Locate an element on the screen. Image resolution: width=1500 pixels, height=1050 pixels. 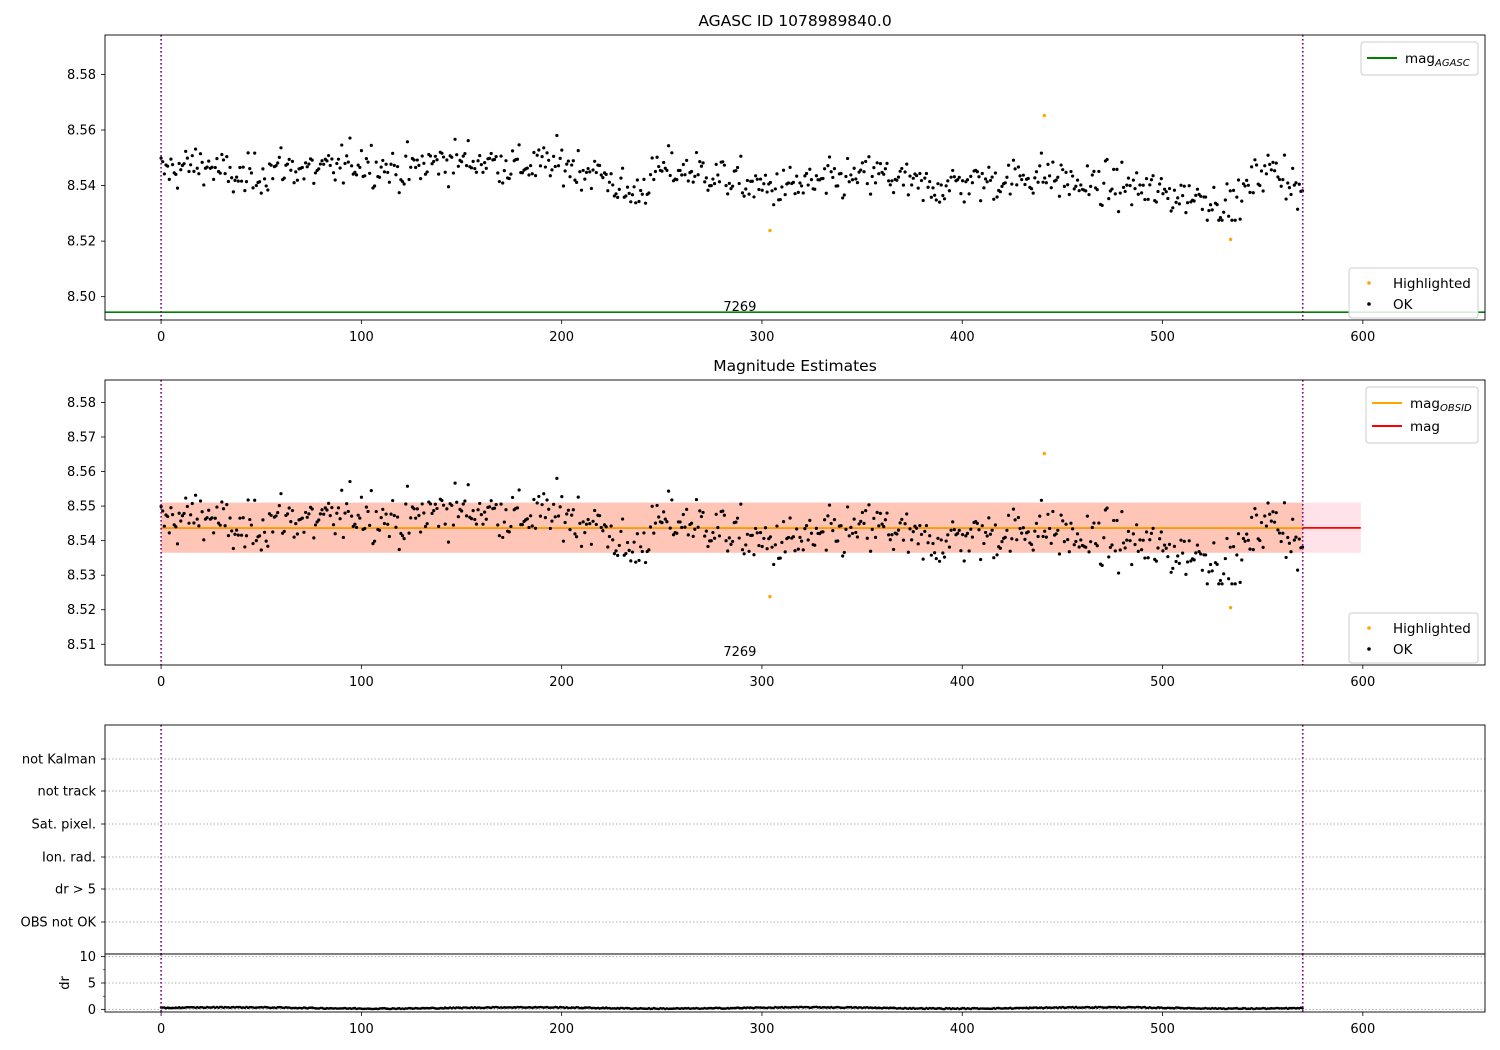
legend-marker-swatch is located at coordinates (1369, 304).